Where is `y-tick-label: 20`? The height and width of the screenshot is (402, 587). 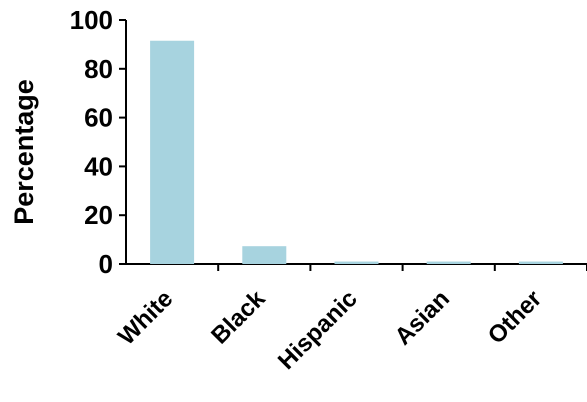
y-tick-label: 20 is located at coordinates (98, 215).